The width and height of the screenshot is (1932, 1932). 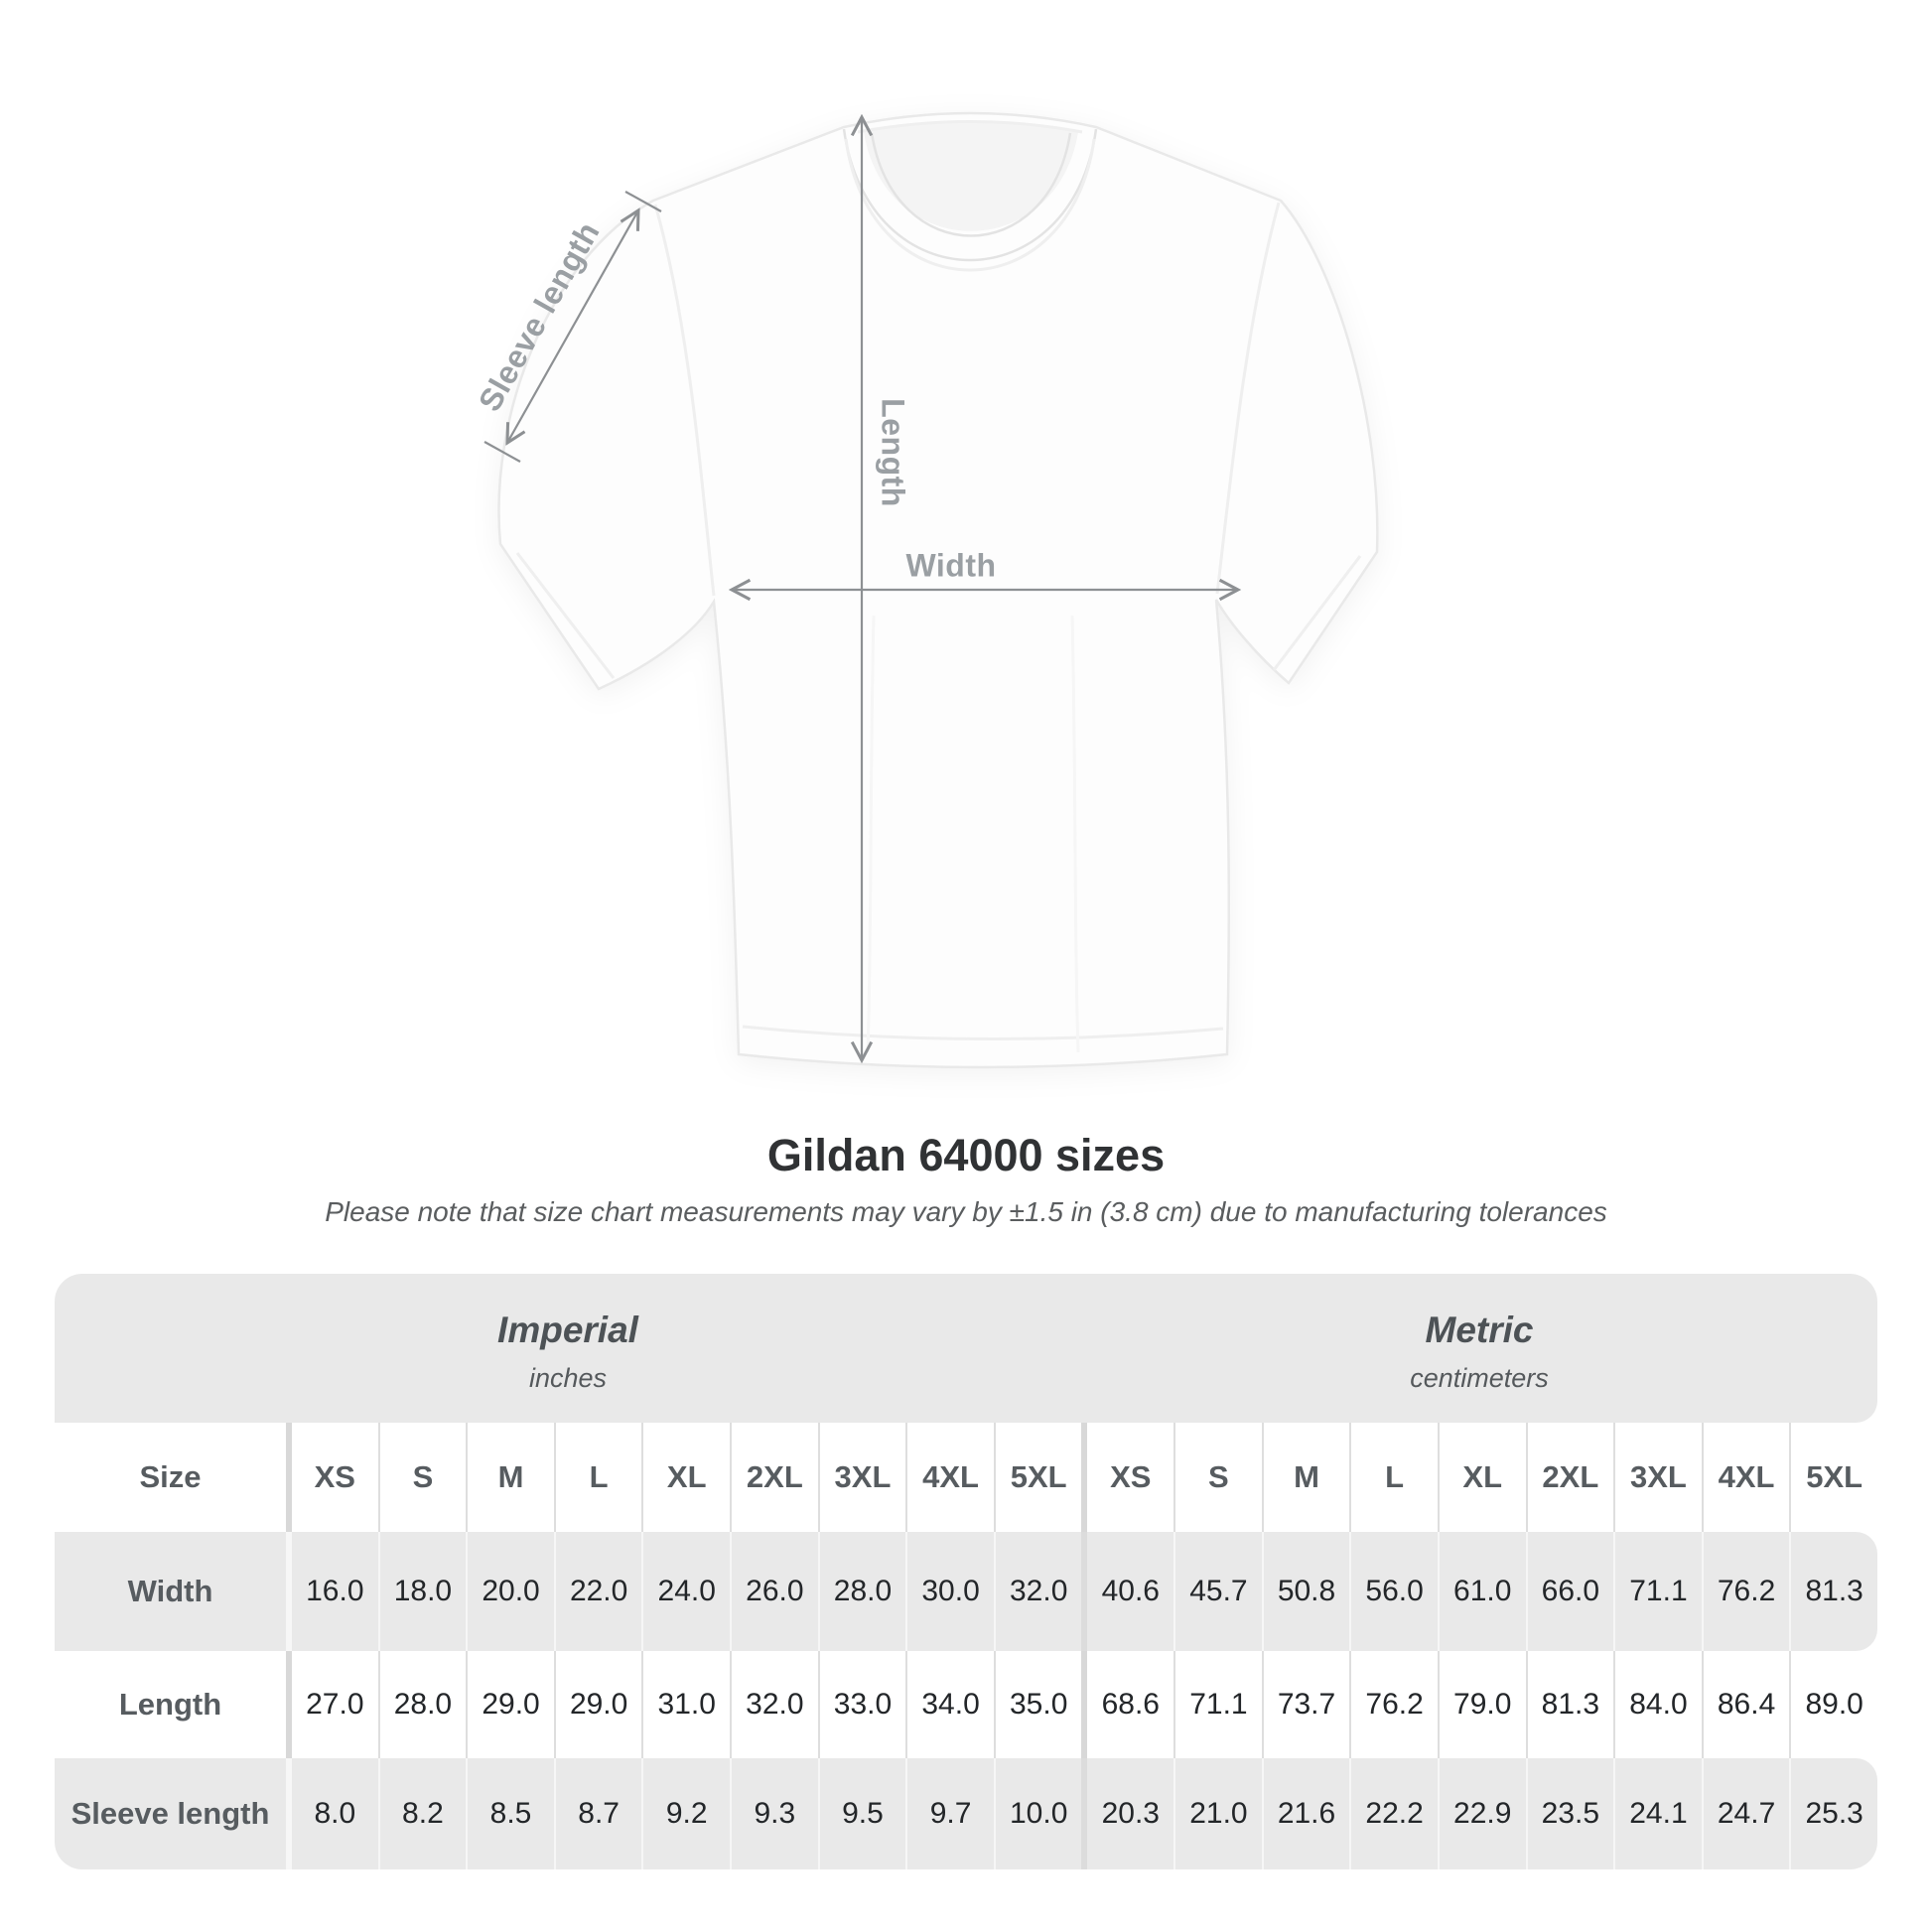 What do you see at coordinates (510, 1814) in the screenshot?
I see `value-cell: 8.5` at bounding box center [510, 1814].